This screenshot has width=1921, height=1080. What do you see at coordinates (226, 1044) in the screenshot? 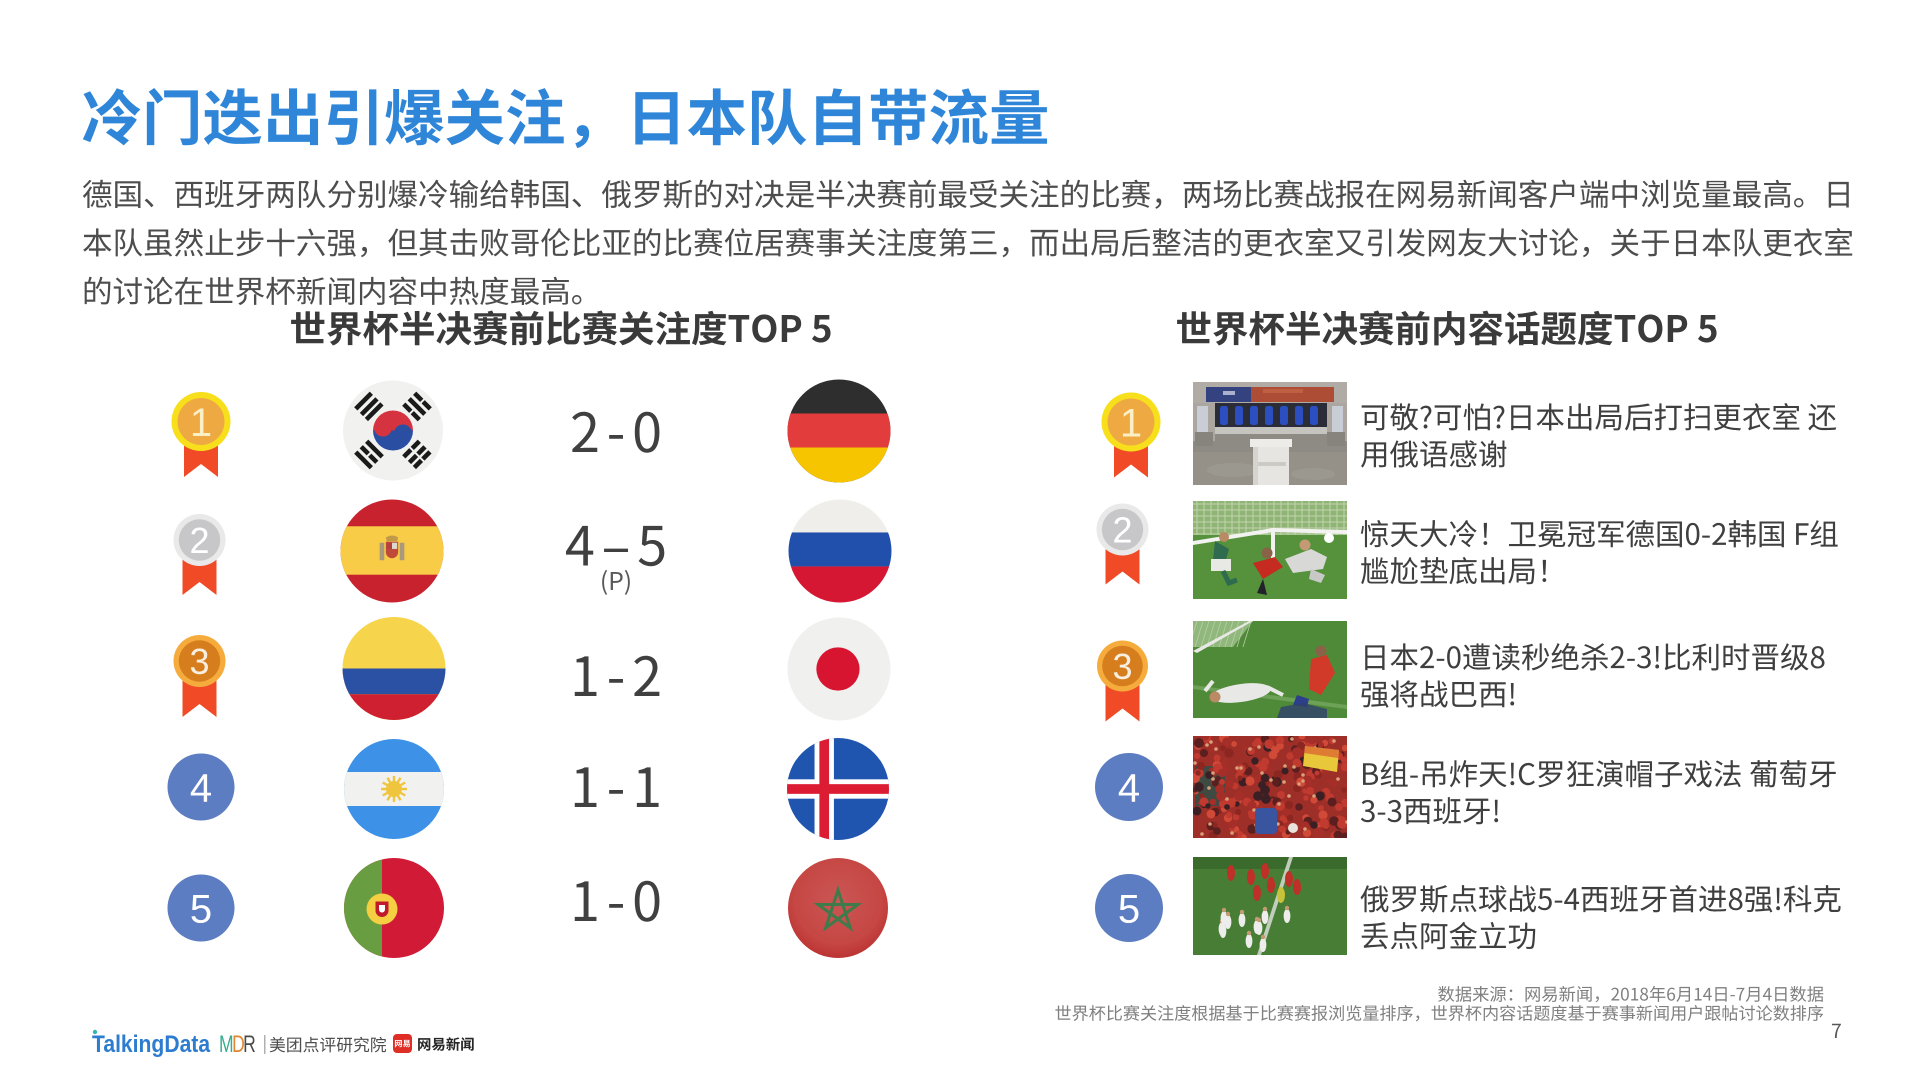
I see `svg-text: M` at bounding box center [226, 1044].